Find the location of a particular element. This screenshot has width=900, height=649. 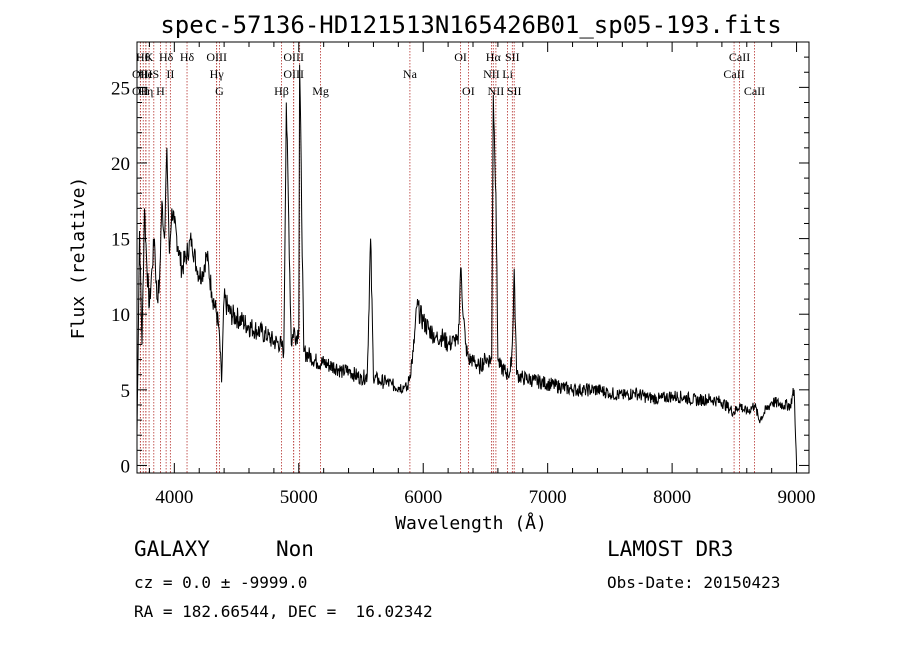

line-label-5: K is located at coordinates (149, 57).